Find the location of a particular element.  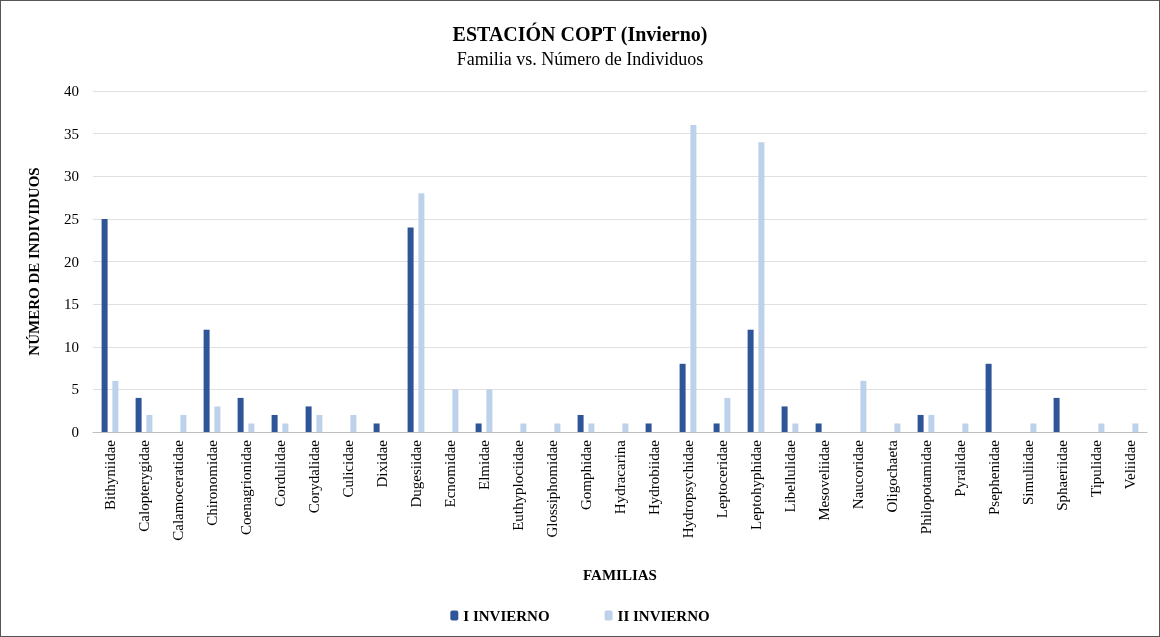

x-tick-label: Dixidae is located at coordinates (382, 463).